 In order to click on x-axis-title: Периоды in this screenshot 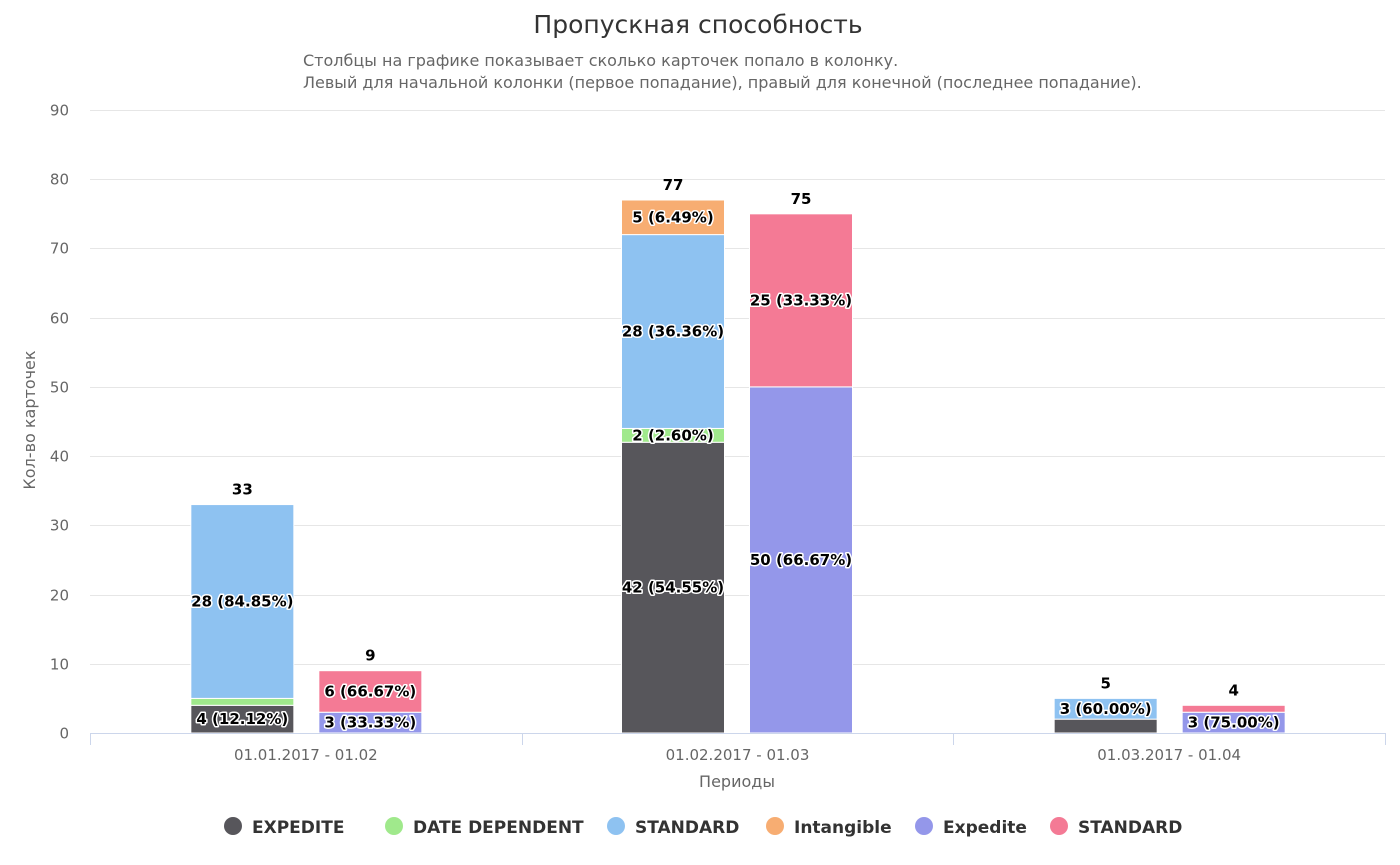, I will do `click(737, 781)`.